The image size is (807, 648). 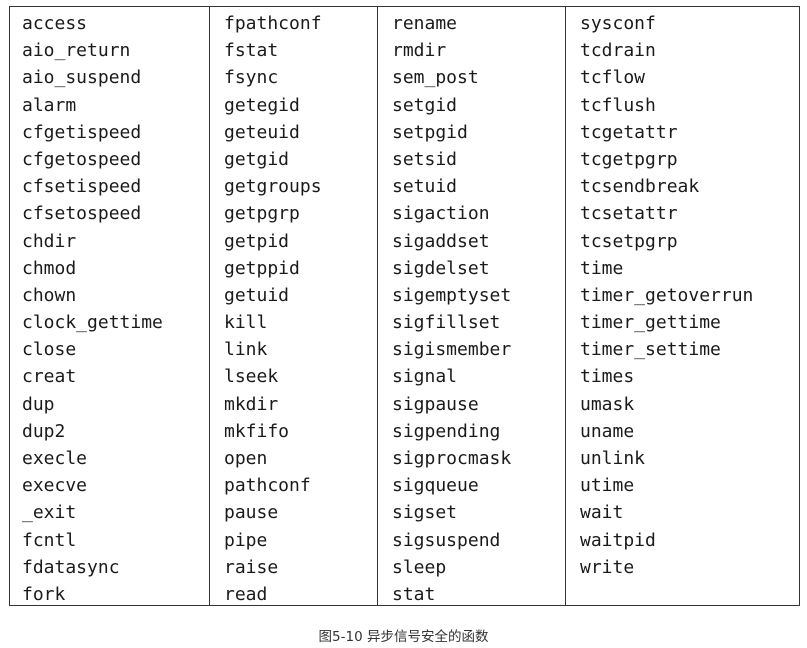 What do you see at coordinates (607, 404) in the screenshot?
I see `function-name: umask` at bounding box center [607, 404].